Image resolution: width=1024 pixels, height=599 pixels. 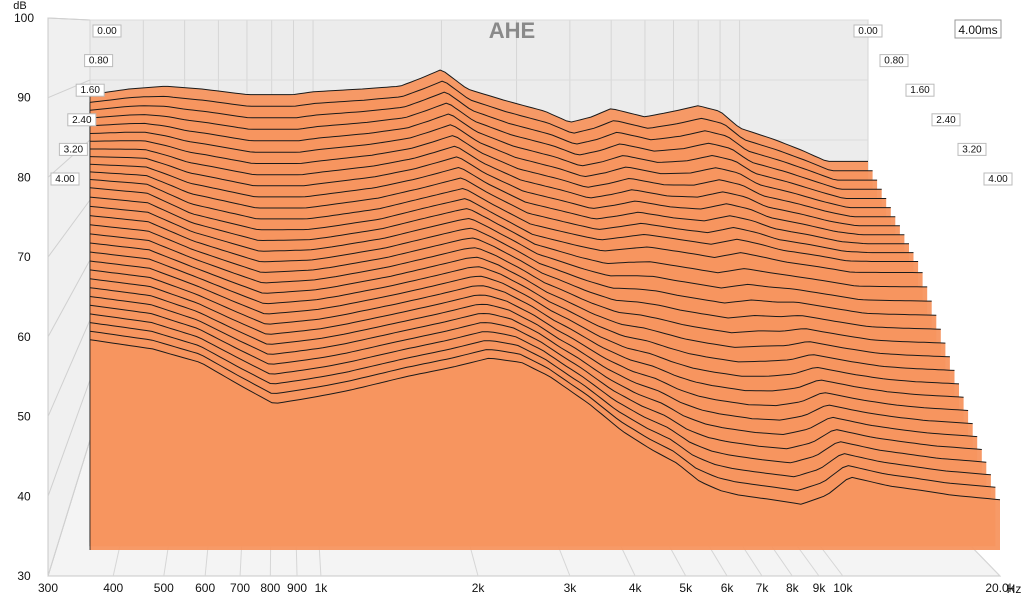 I want to click on time-tick-right: 4.00, so click(x=998, y=179).